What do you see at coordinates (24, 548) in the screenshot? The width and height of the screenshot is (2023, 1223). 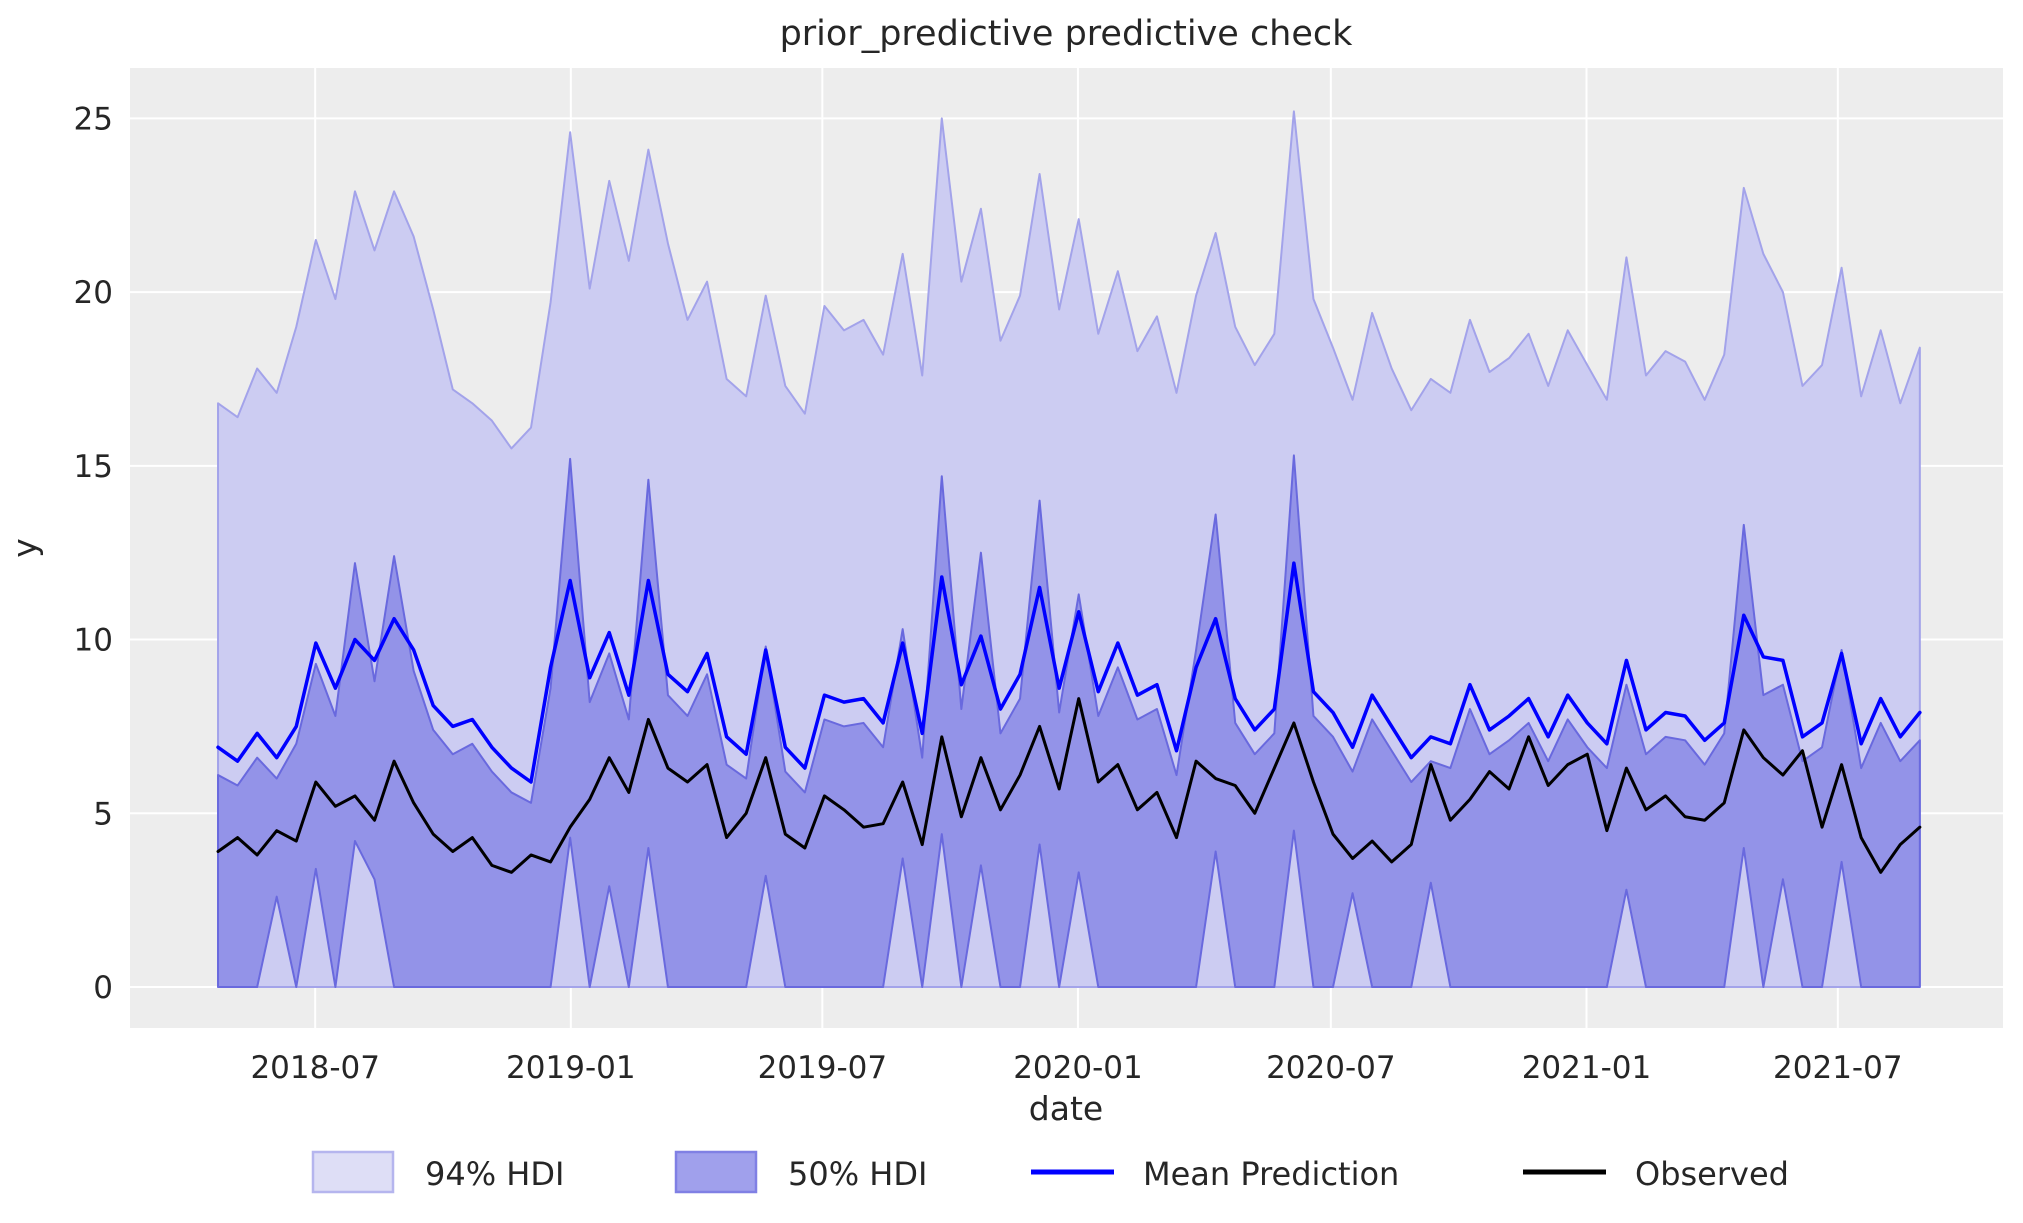 I see `y-axis-label: y` at bounding box center [24, 548].